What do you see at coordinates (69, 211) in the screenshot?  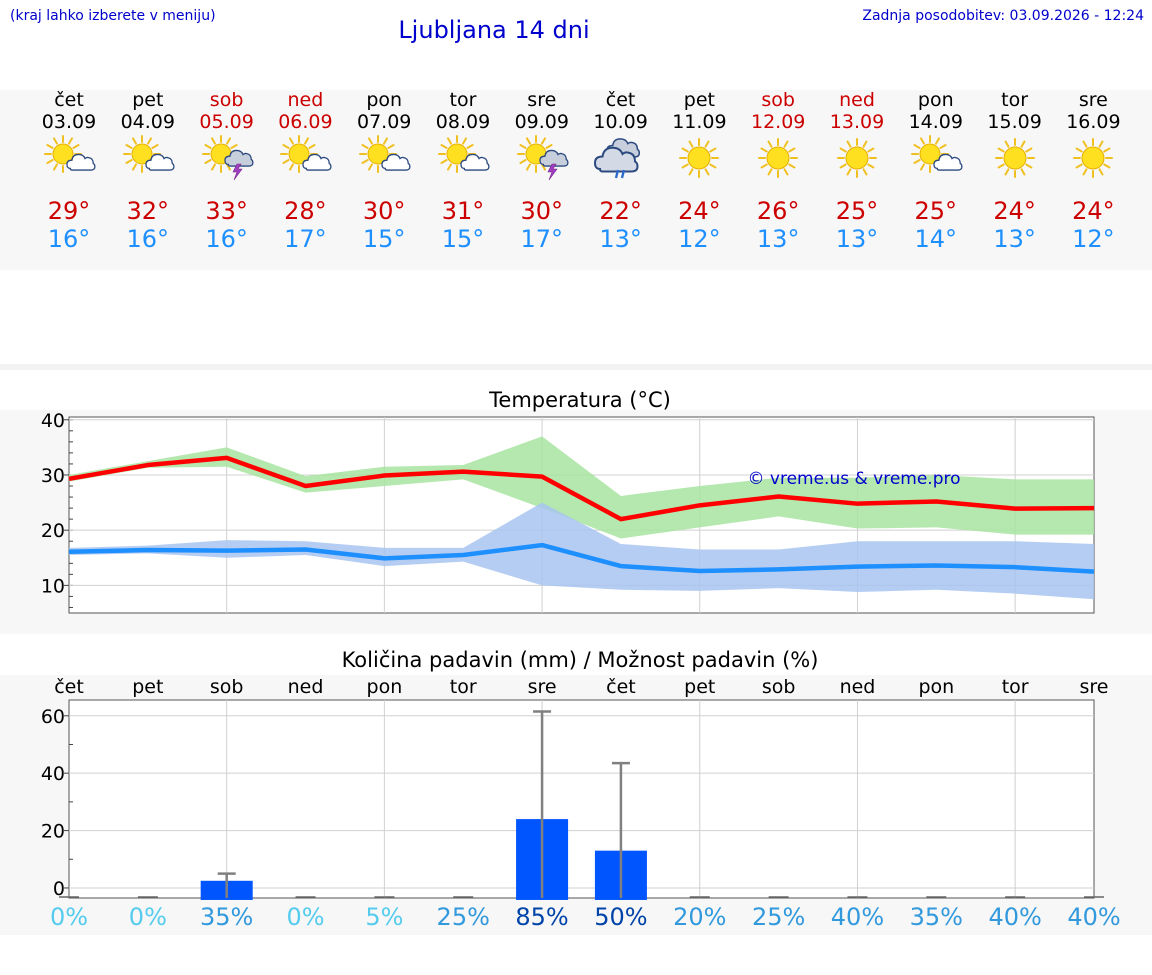 I see `max-temperature: 29°` at bounding box center [69, 211].